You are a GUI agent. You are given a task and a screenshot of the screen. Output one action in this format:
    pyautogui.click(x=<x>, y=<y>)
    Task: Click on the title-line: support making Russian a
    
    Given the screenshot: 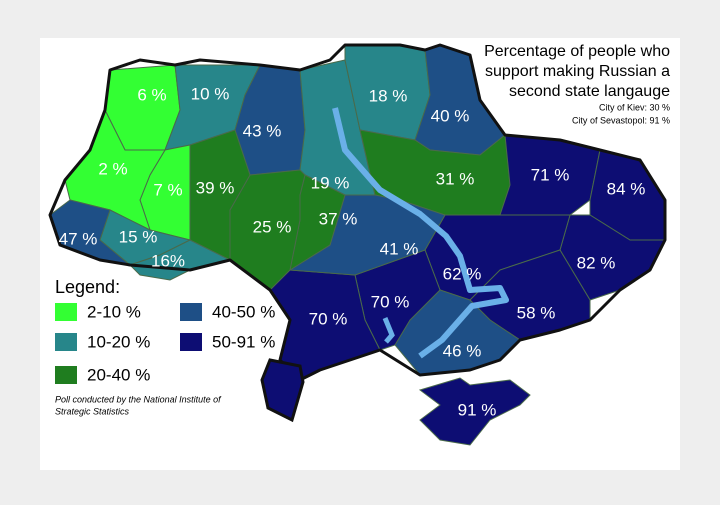 What is the action you would take?
    pyautogui.click(x=577, y=71)
    